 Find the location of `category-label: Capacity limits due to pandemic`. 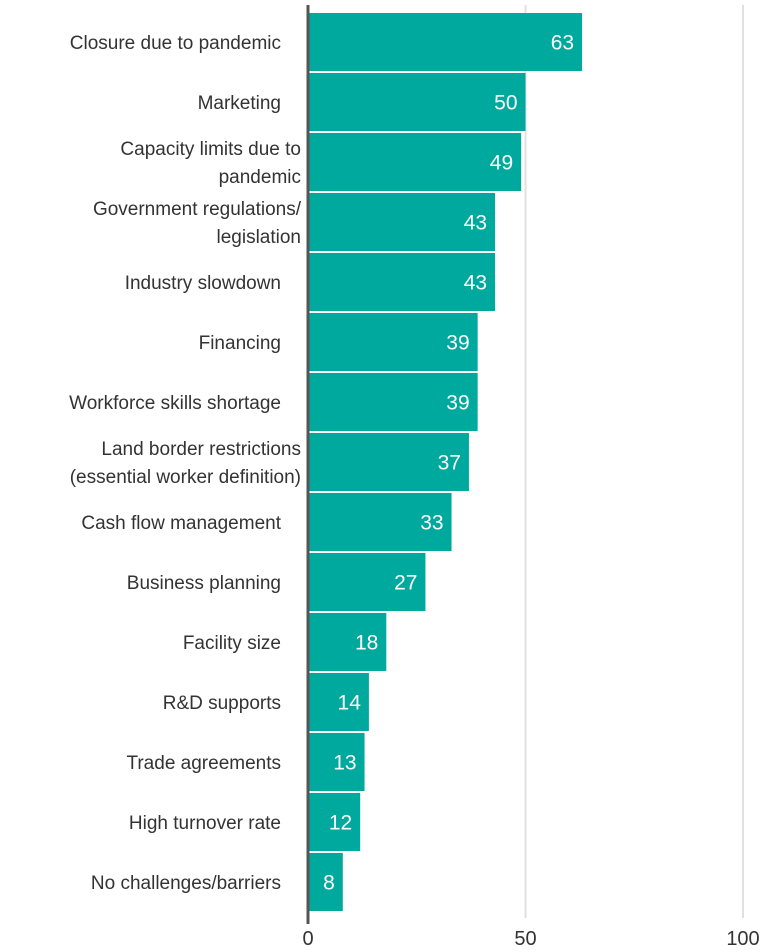

category-label: Capacity limits due to pandemic is located at coordinates (210, 163).